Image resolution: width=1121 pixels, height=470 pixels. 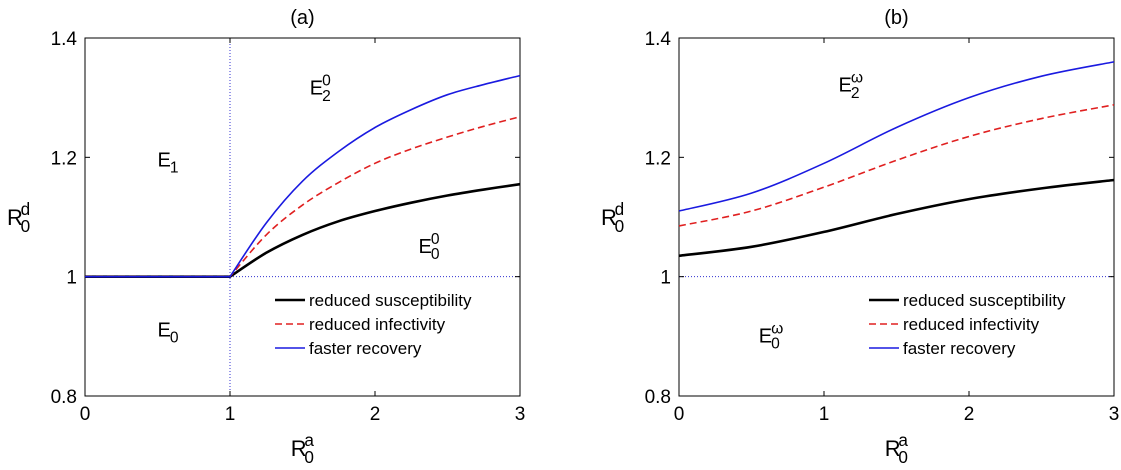 I want to click on series-line-faster-recovery, so click(x=896, y=136).